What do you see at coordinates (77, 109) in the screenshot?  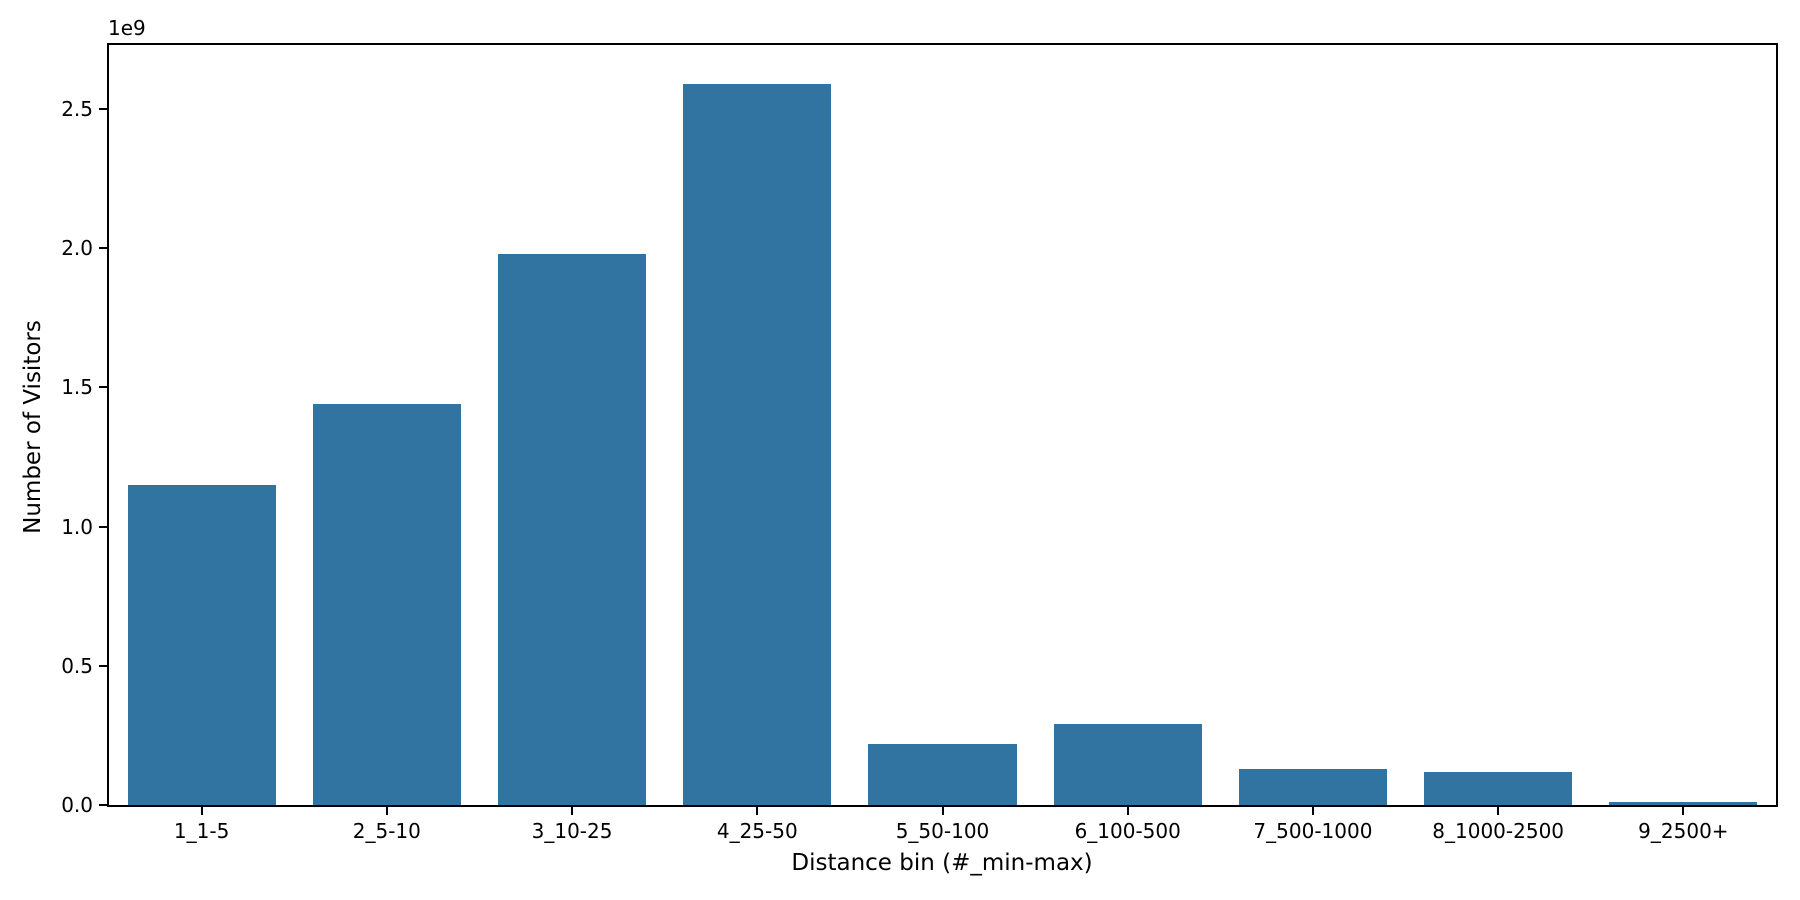 I see `y-tick-label: 2.5` at bounding box center [77, 109].